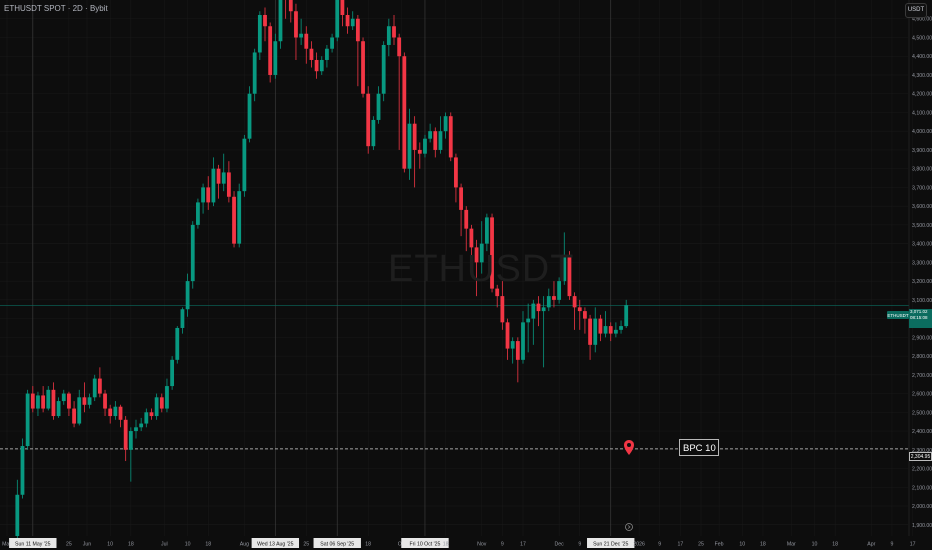 This screenshot has height=550, width=932. What do you see at coordinates (629, 527) in the screenshot?
I see `dividend-event-icon` at bounding box center [629, 527].